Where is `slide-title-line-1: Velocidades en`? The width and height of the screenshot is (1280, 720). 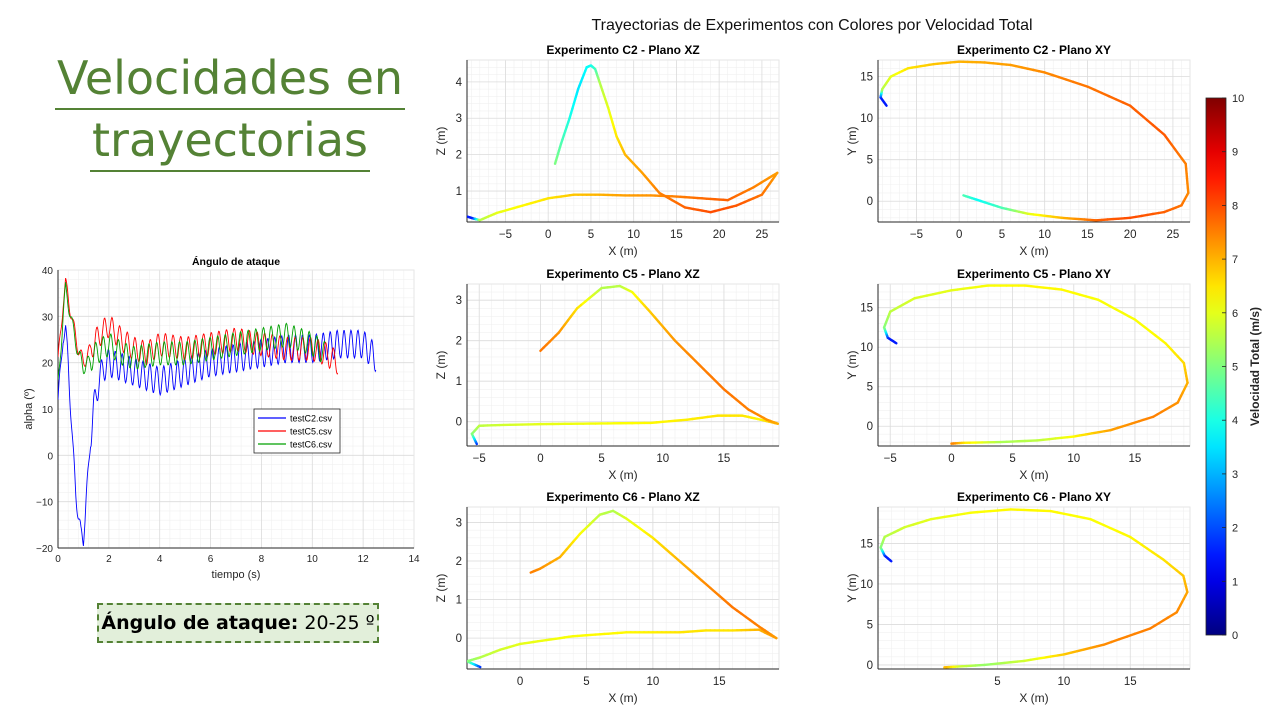
slide-title-line-1: Velocidades en is located at coordinates (230, 79).